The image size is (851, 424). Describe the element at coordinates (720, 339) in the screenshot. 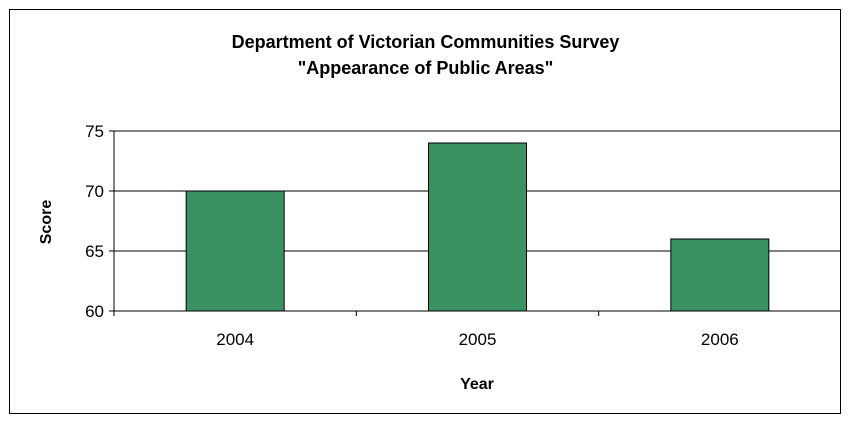

I see `x-tick-label: 2006` at that location.